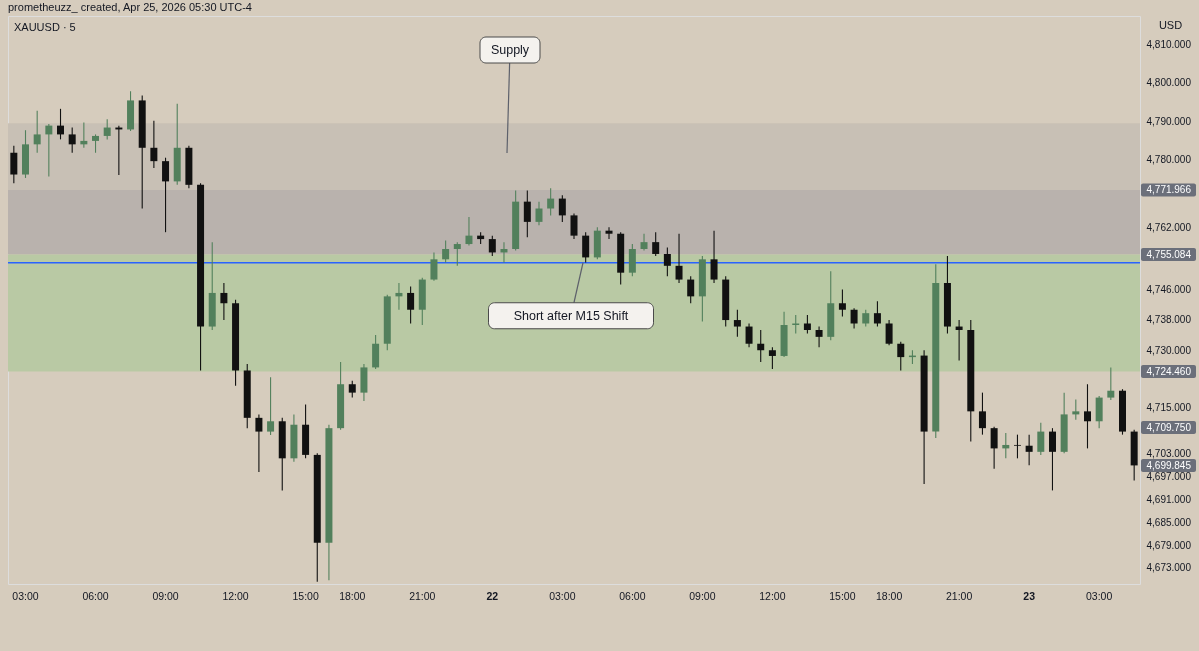  I want to click on chart-title: XAUUSD · 5, so click(45, 27).